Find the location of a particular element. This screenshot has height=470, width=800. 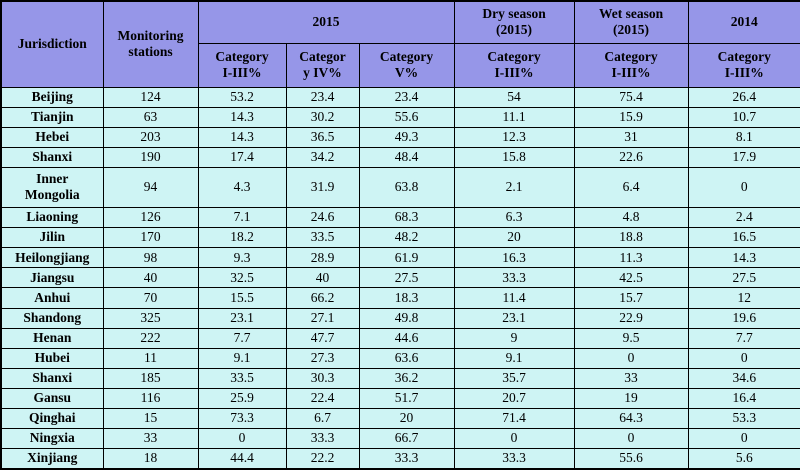

value-cell: 63.8 is located at coordinates (406, 187).